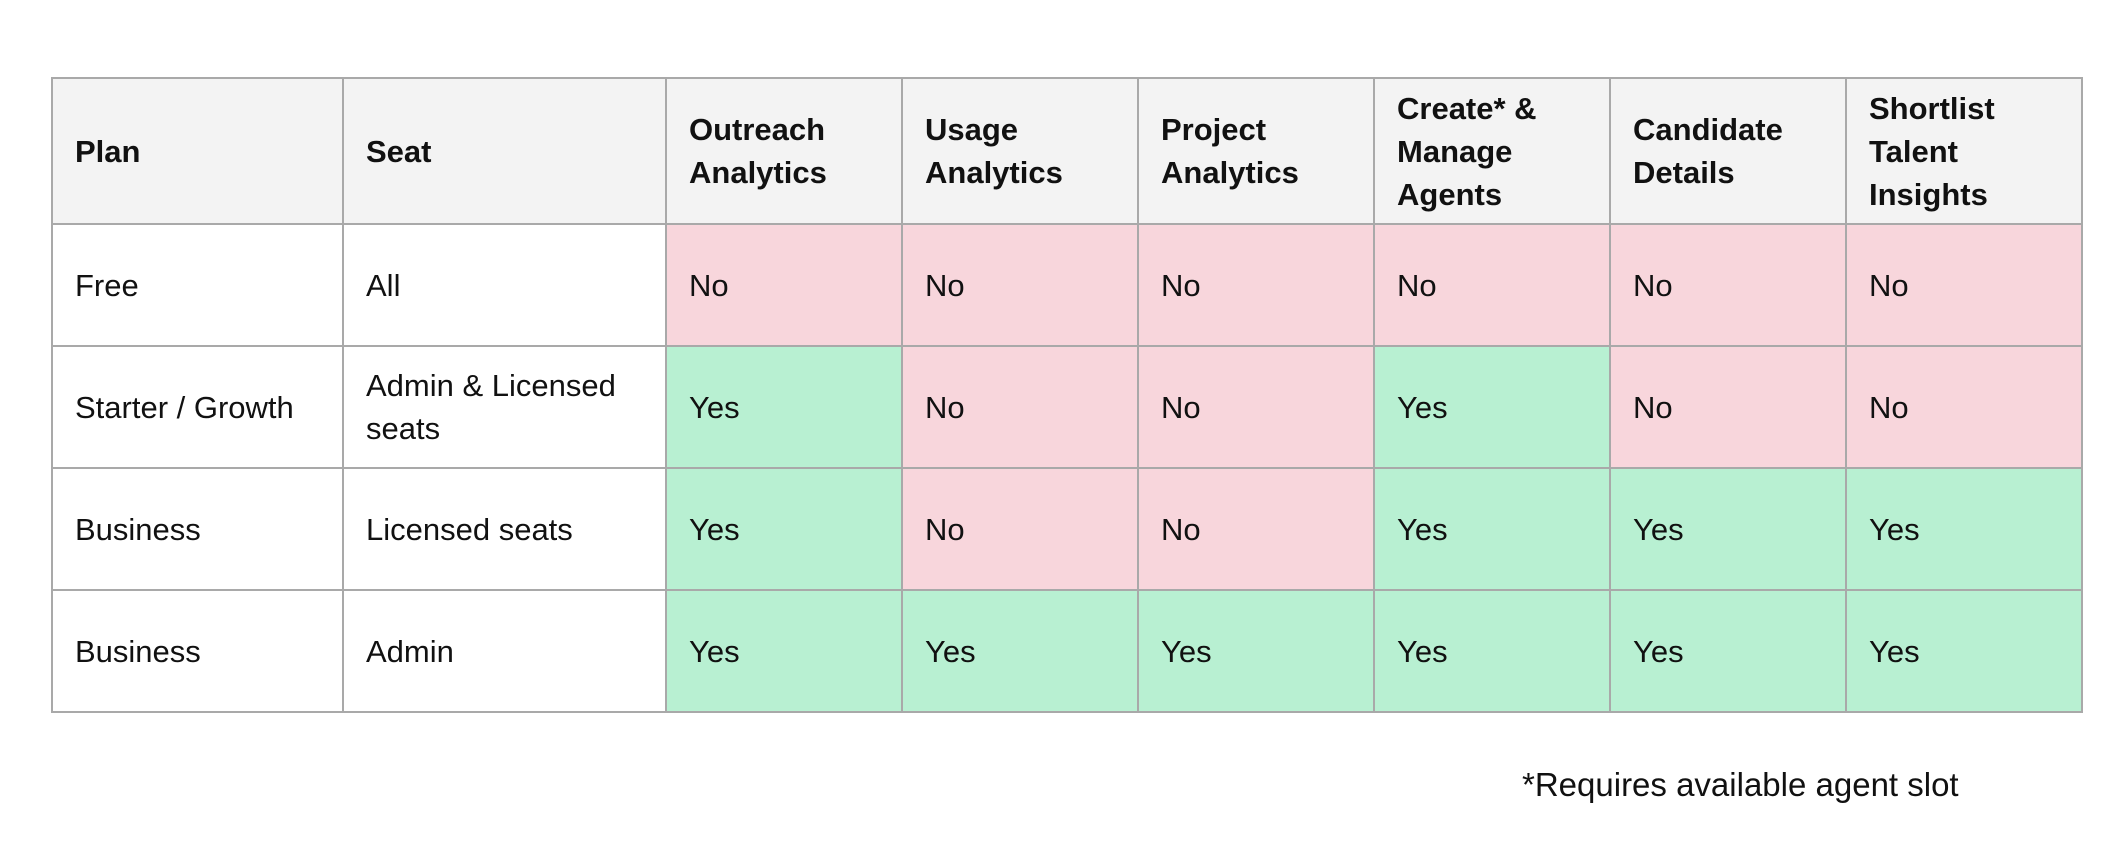 The height and width of the screenshot is (860, 2128). Describe the element at coordinates (1020, 151) in the screenshot. I see `header-usage-analytics: Usage Analytics` at that location.